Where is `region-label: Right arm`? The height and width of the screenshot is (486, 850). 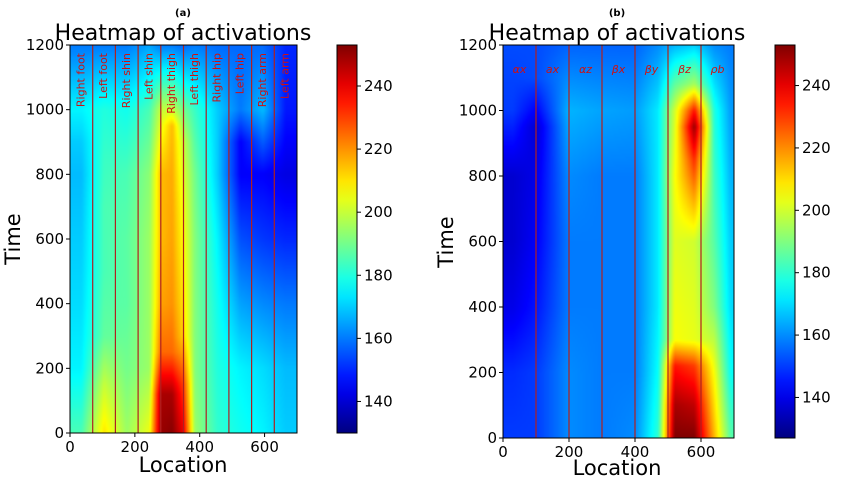 region-label: Right arm is located at coordinates (262, 80).